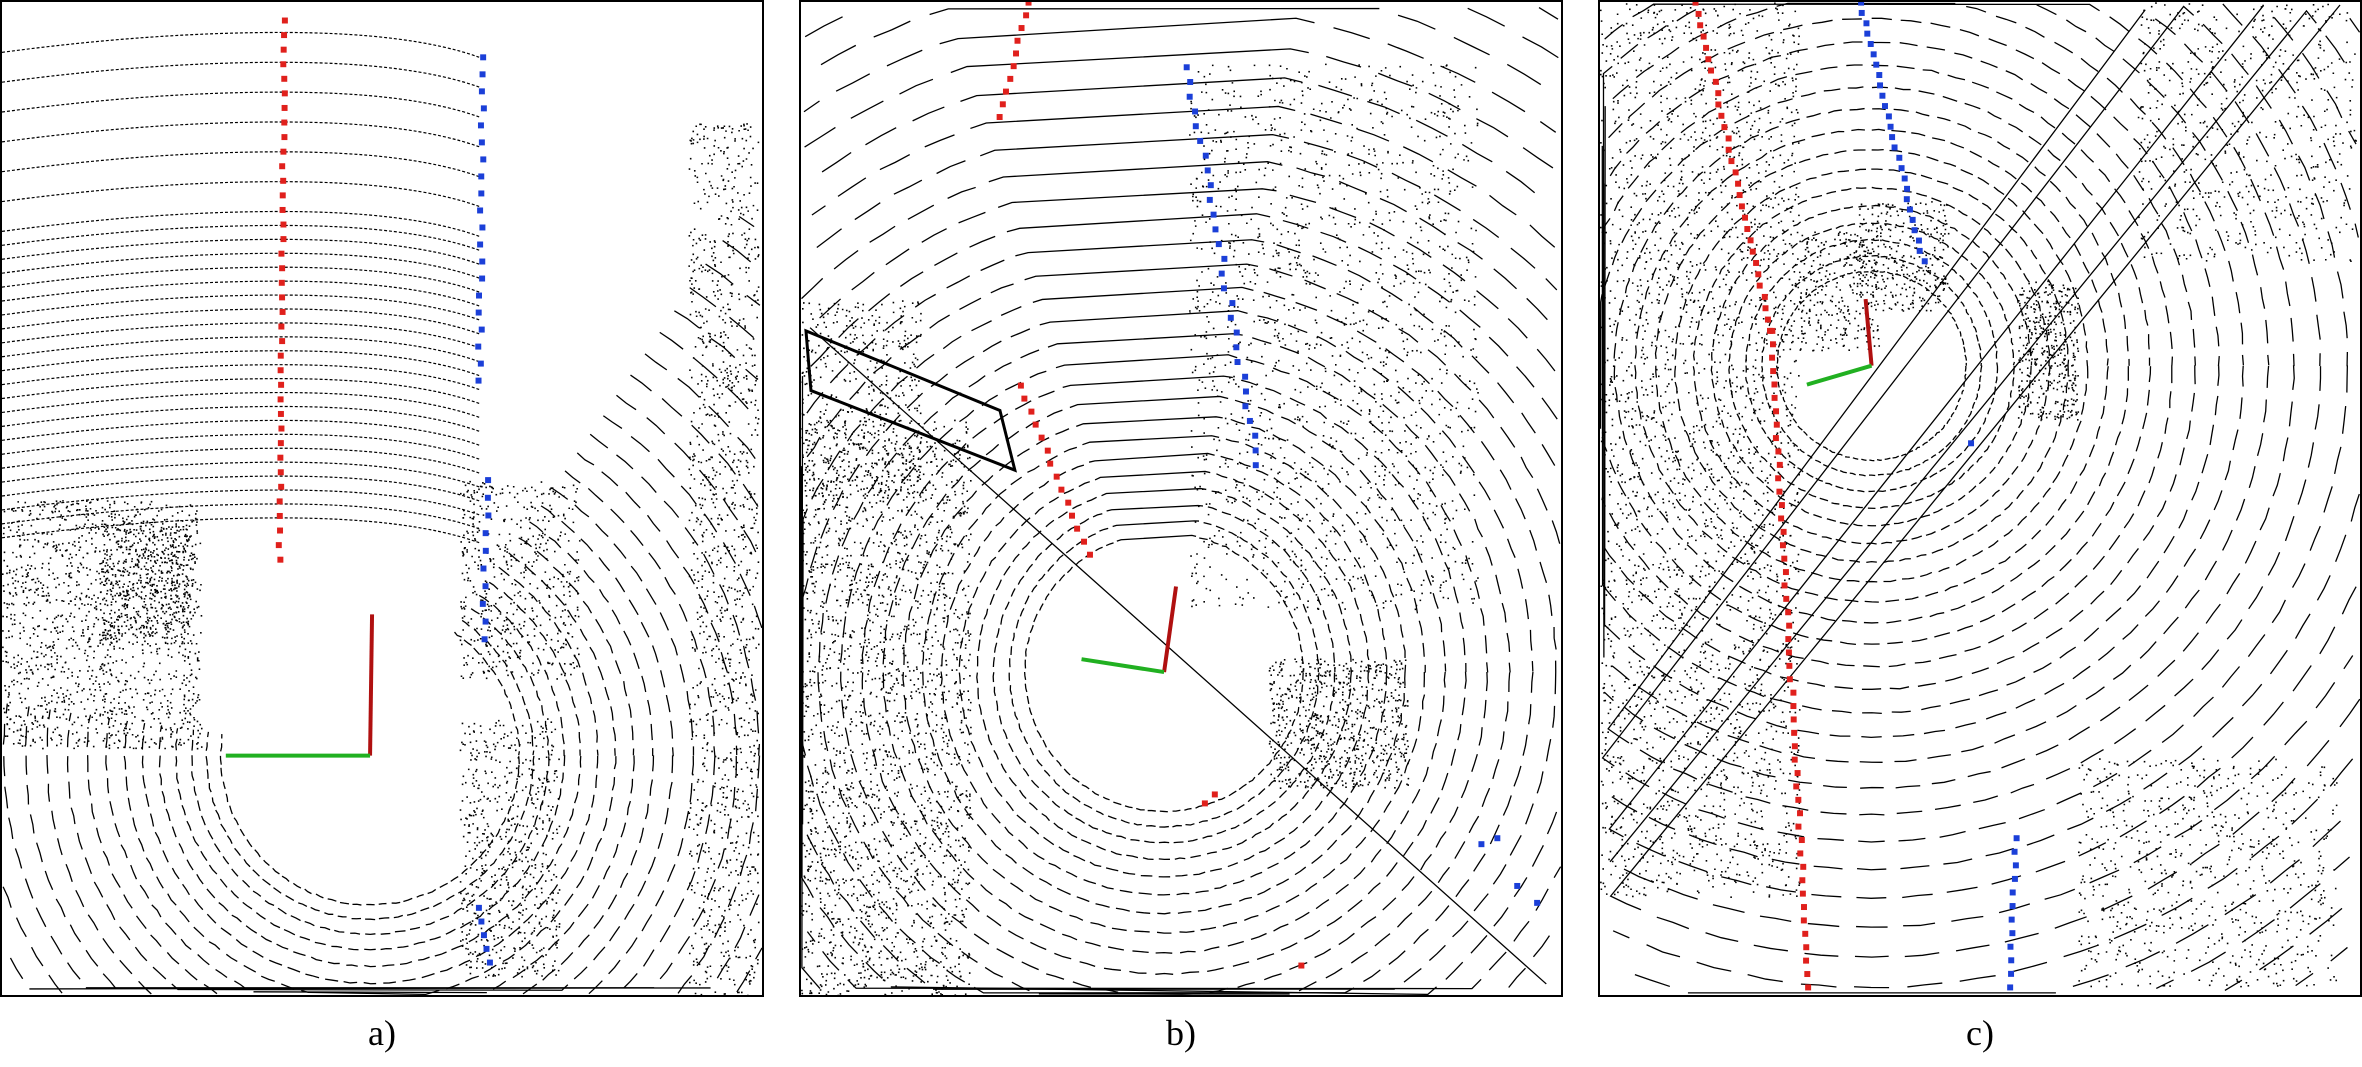 This screenshot has width=2362, height=1067. What do you see at coordinates (281, 290) in the screenshot?
I see `left-boundary-markers-a` at bounding box center [281, 290].